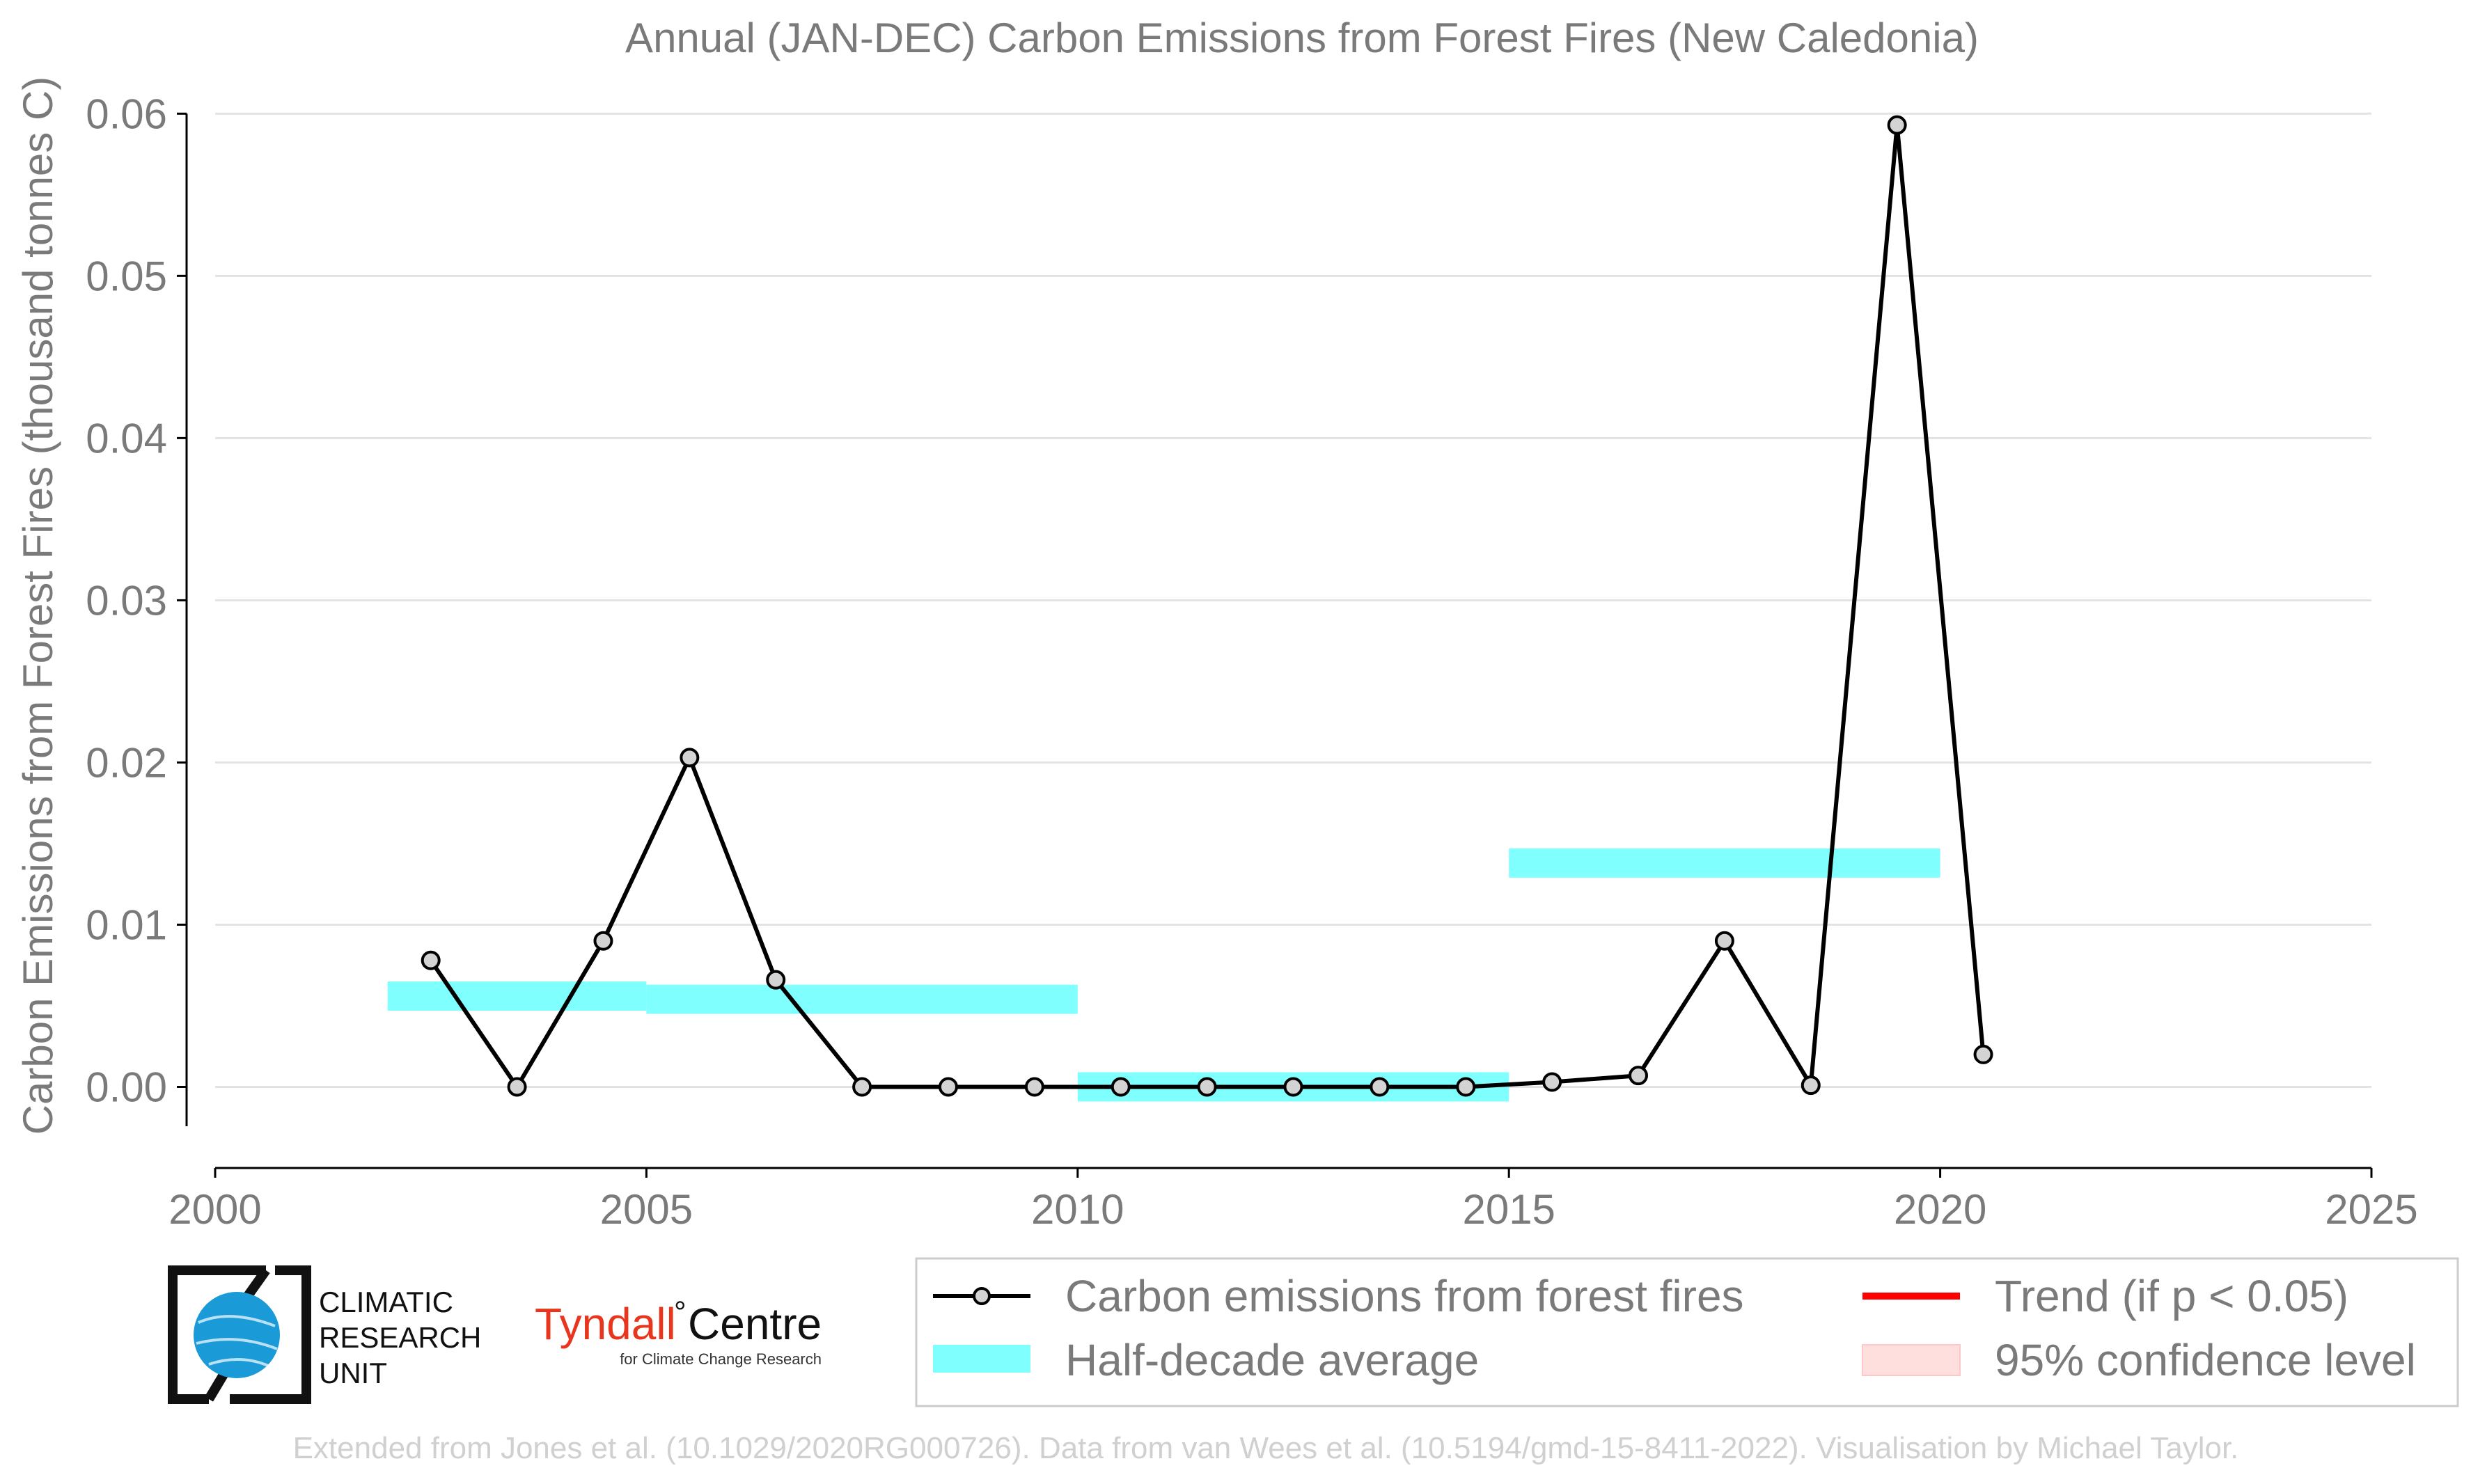  Describe the element at coordinates (214, 1209) in the screenshot. I see `x-tick-label-0: 2000` at that location.